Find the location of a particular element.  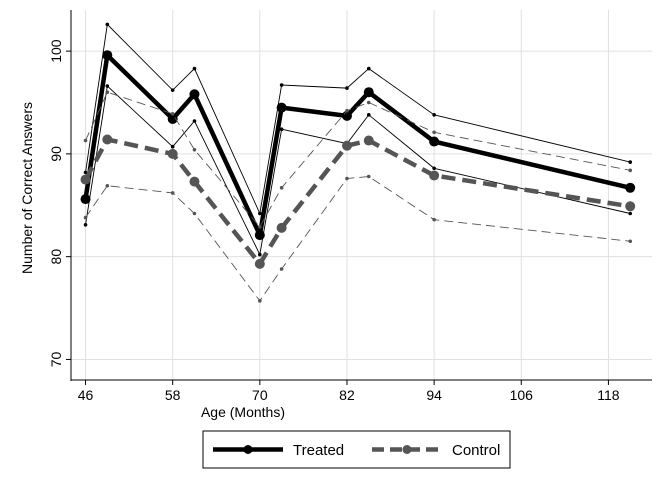

legend-marker-control is located at coordinates (407, 449).